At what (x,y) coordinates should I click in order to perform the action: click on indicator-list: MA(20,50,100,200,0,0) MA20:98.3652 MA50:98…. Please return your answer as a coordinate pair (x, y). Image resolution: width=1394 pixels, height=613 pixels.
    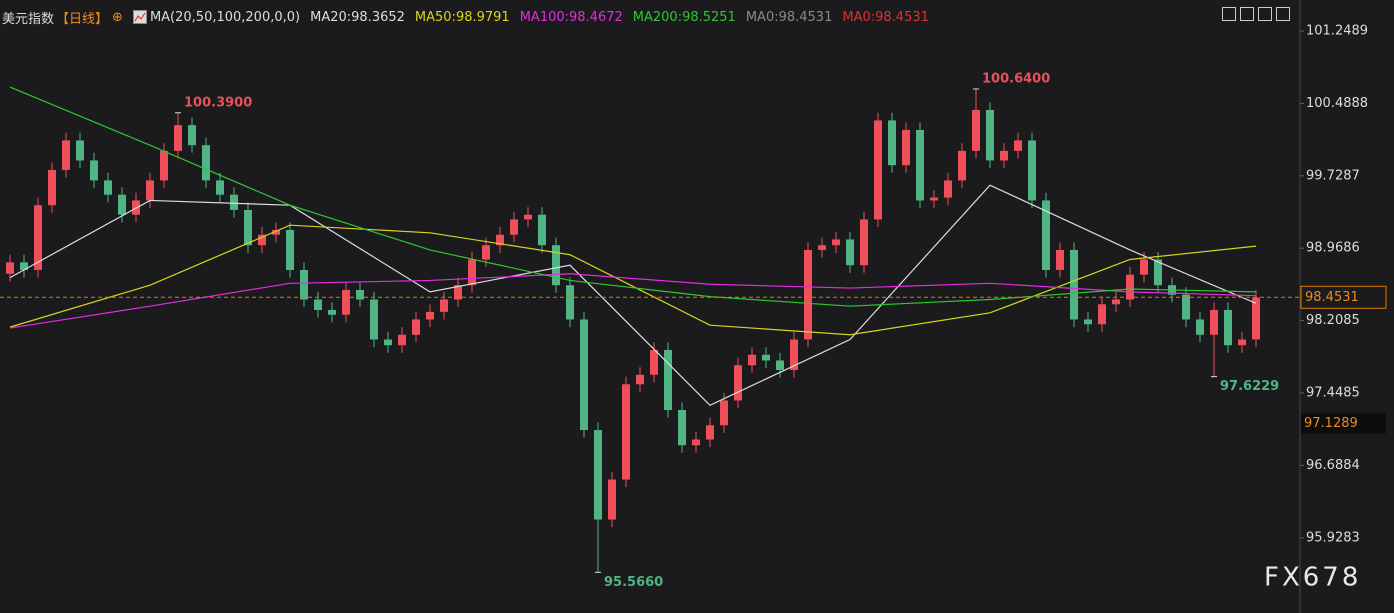
    Looking at the image, I should click on (544, 17).